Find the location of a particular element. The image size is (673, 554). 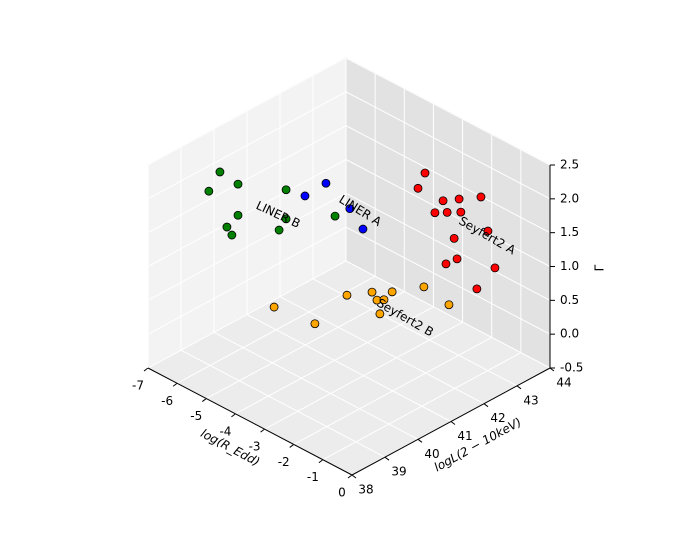

x-tick-label: -7 is located at coordinates (138, 386).